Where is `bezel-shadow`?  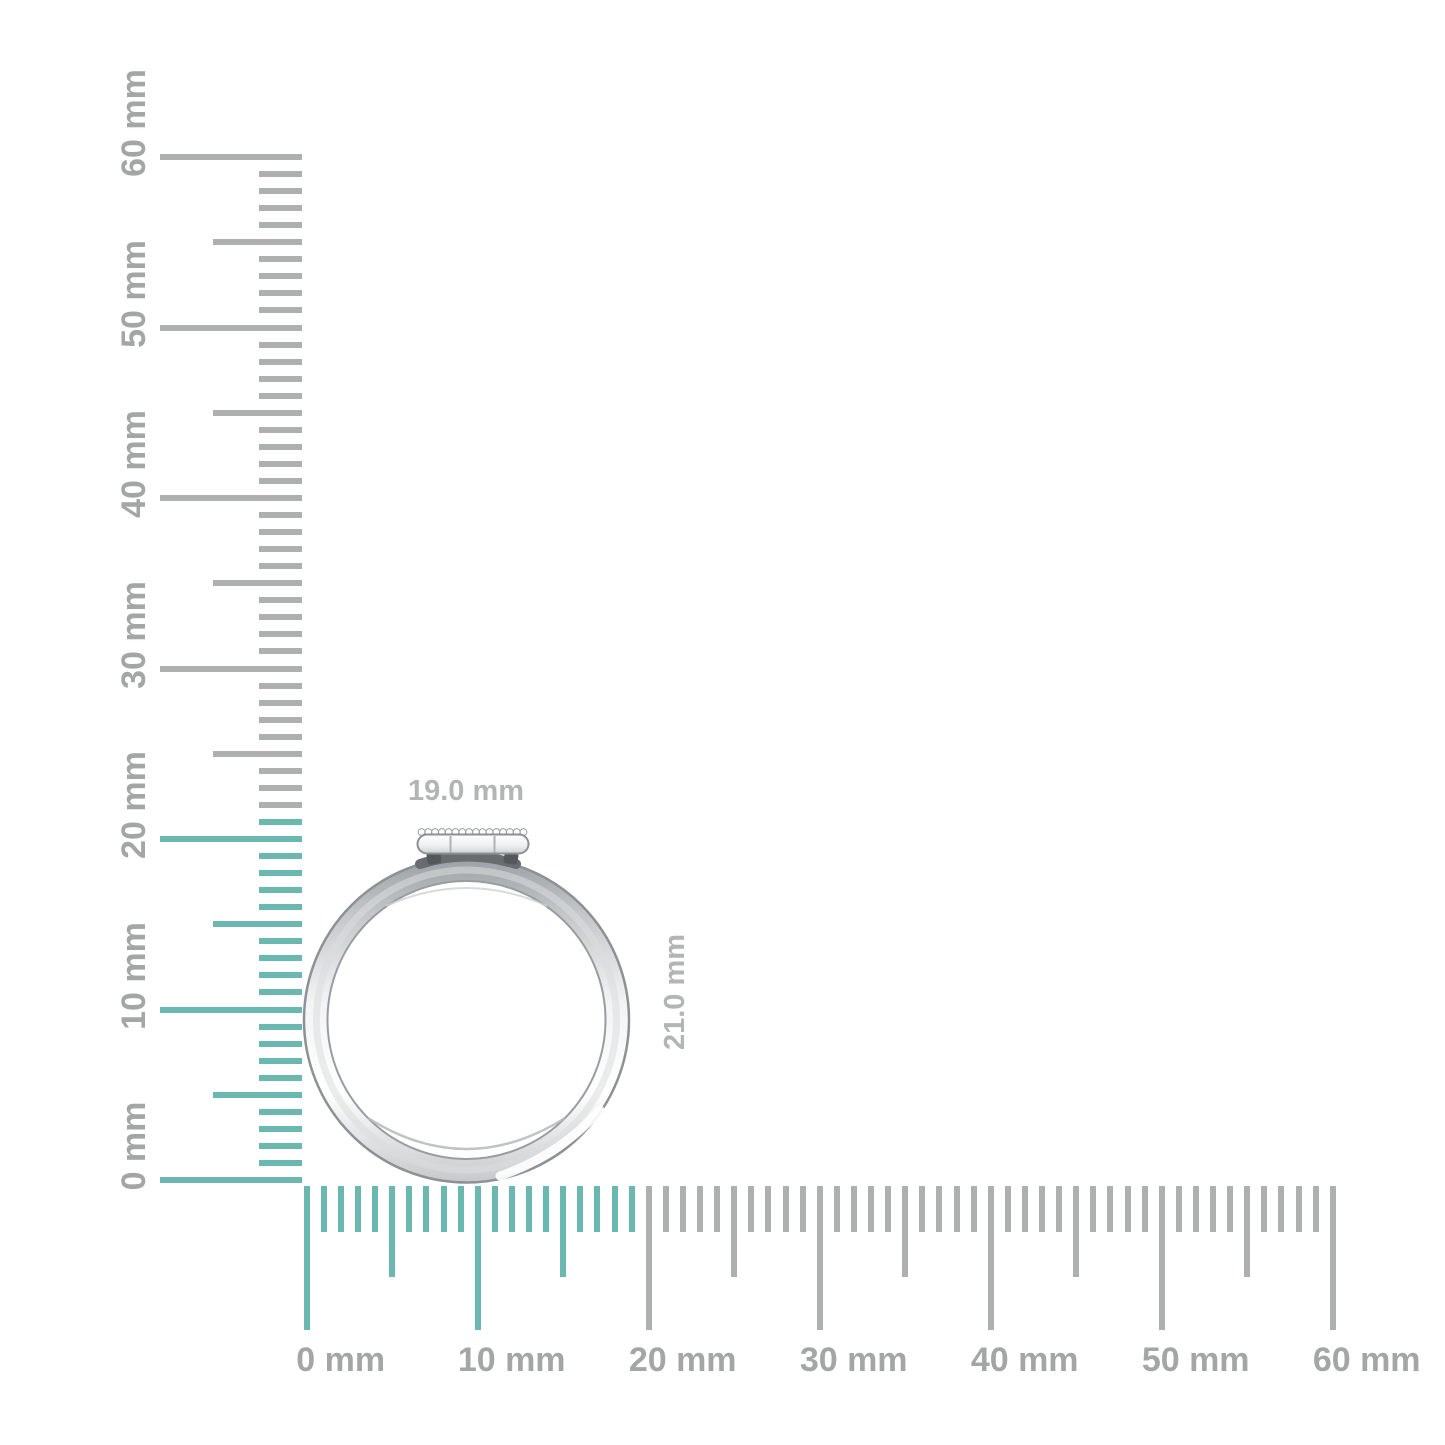
bezel-shadow is located at coordinates (468, 860).